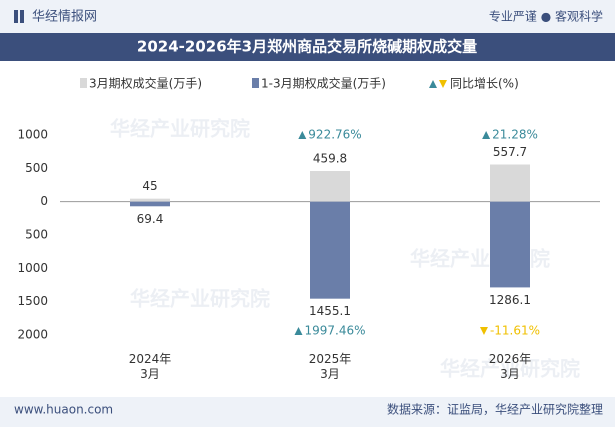  Describe the element at coordinates (510, 152) in the screenshot. I see `value-label: 557.7` at that location.